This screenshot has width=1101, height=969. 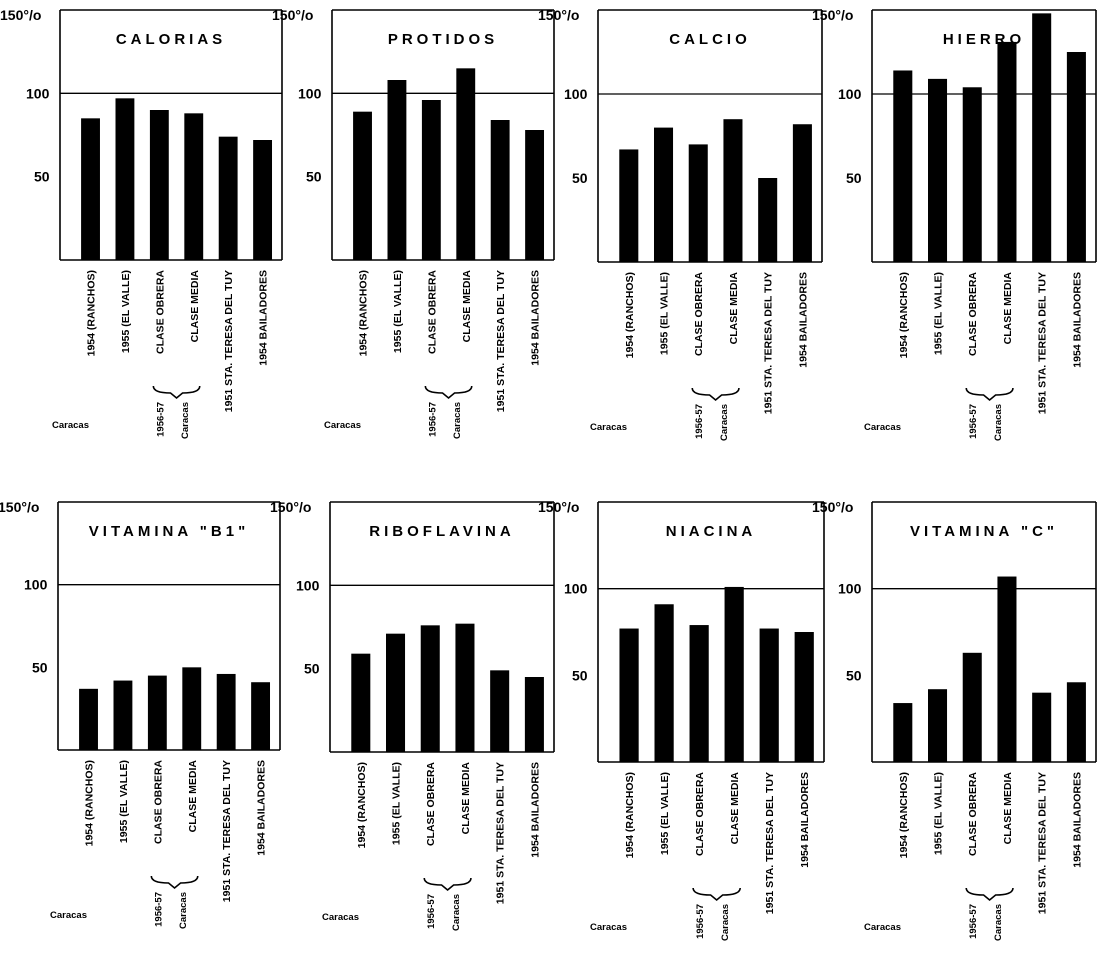 What do you see at coordinates (158, 909) in the screenshot?
I see `chart-5-period-label: 1956-57` at bounding box center [158, 909].